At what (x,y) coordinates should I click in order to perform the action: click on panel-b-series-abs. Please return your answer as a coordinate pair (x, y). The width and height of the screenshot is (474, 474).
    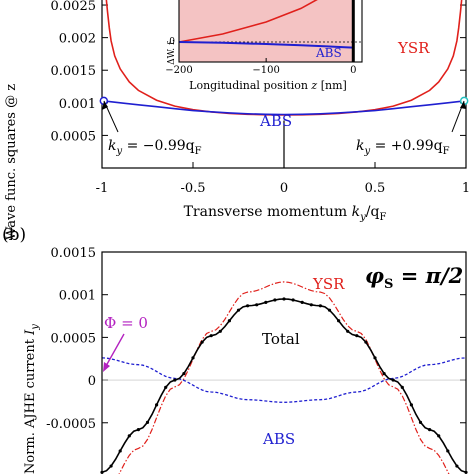
    Looking at the image, I should click on (284, 380).